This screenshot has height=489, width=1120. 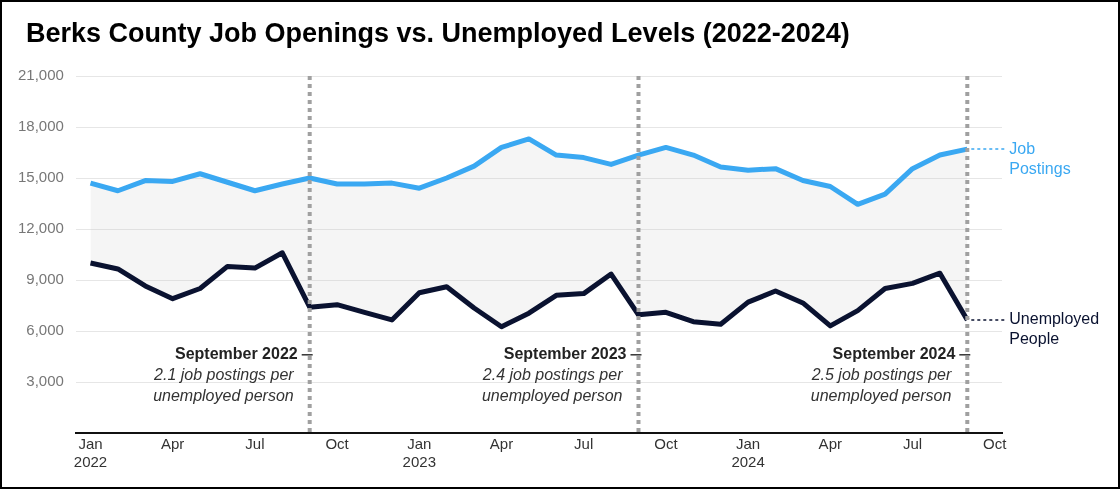 What do you see at coordinates (45, 330) in the screenshot?
I see `y-tick-label: 6,000` at bounding box center [45, 330].